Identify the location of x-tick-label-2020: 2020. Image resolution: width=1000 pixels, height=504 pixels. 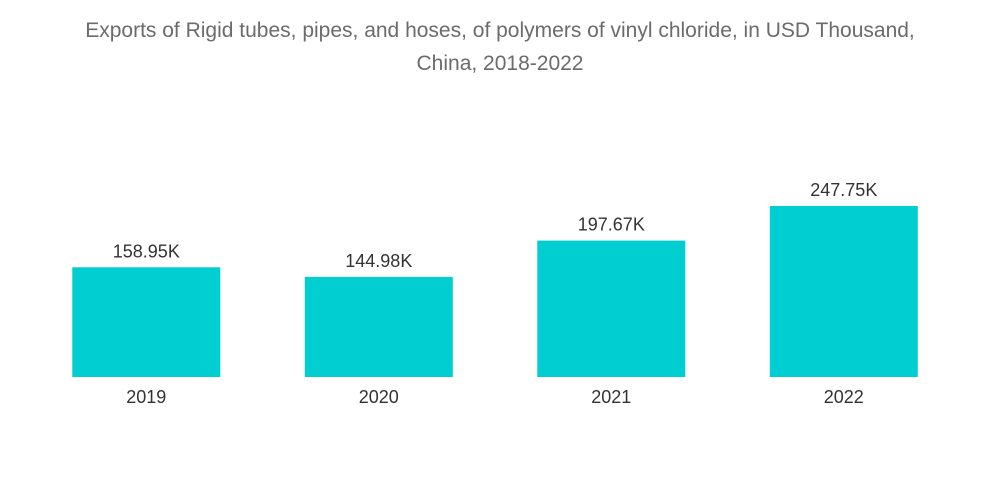
(379, 397).